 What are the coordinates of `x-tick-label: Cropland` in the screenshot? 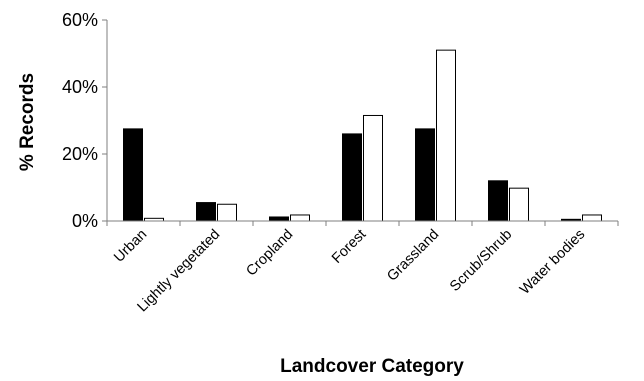 It's located at (269, 253).